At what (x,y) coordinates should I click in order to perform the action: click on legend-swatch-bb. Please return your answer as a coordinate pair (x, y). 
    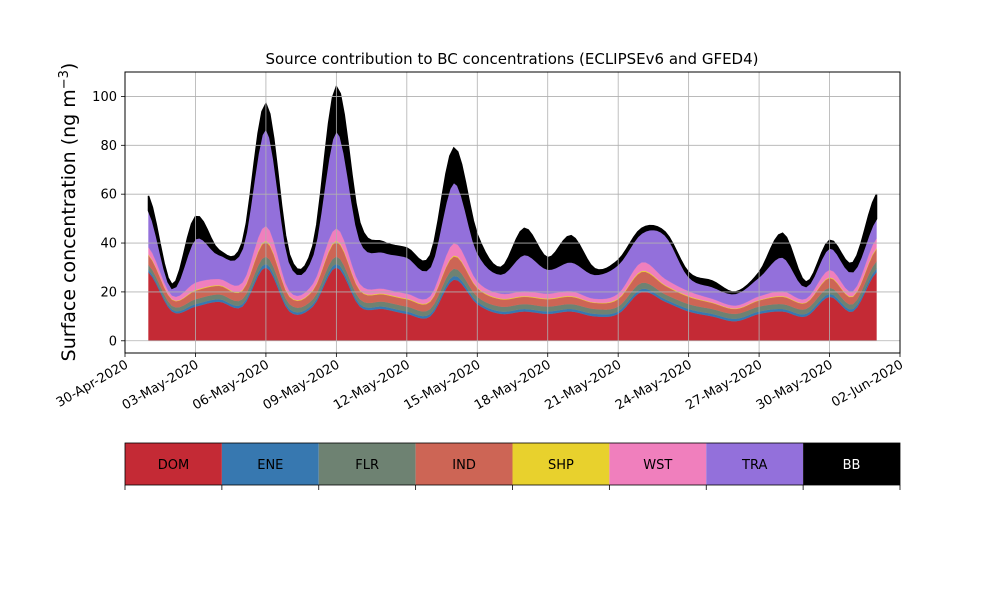
    Looking at the image, I should click on (851, 464).